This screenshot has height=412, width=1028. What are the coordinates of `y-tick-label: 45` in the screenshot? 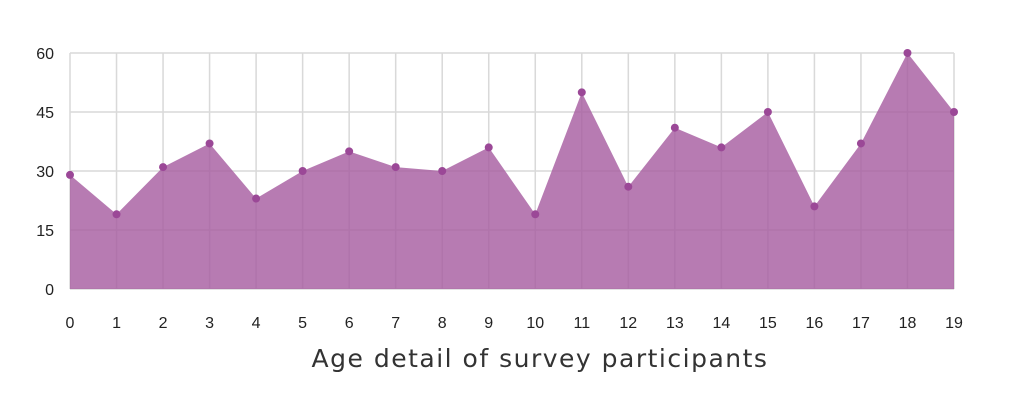 It's located at (45, 113).